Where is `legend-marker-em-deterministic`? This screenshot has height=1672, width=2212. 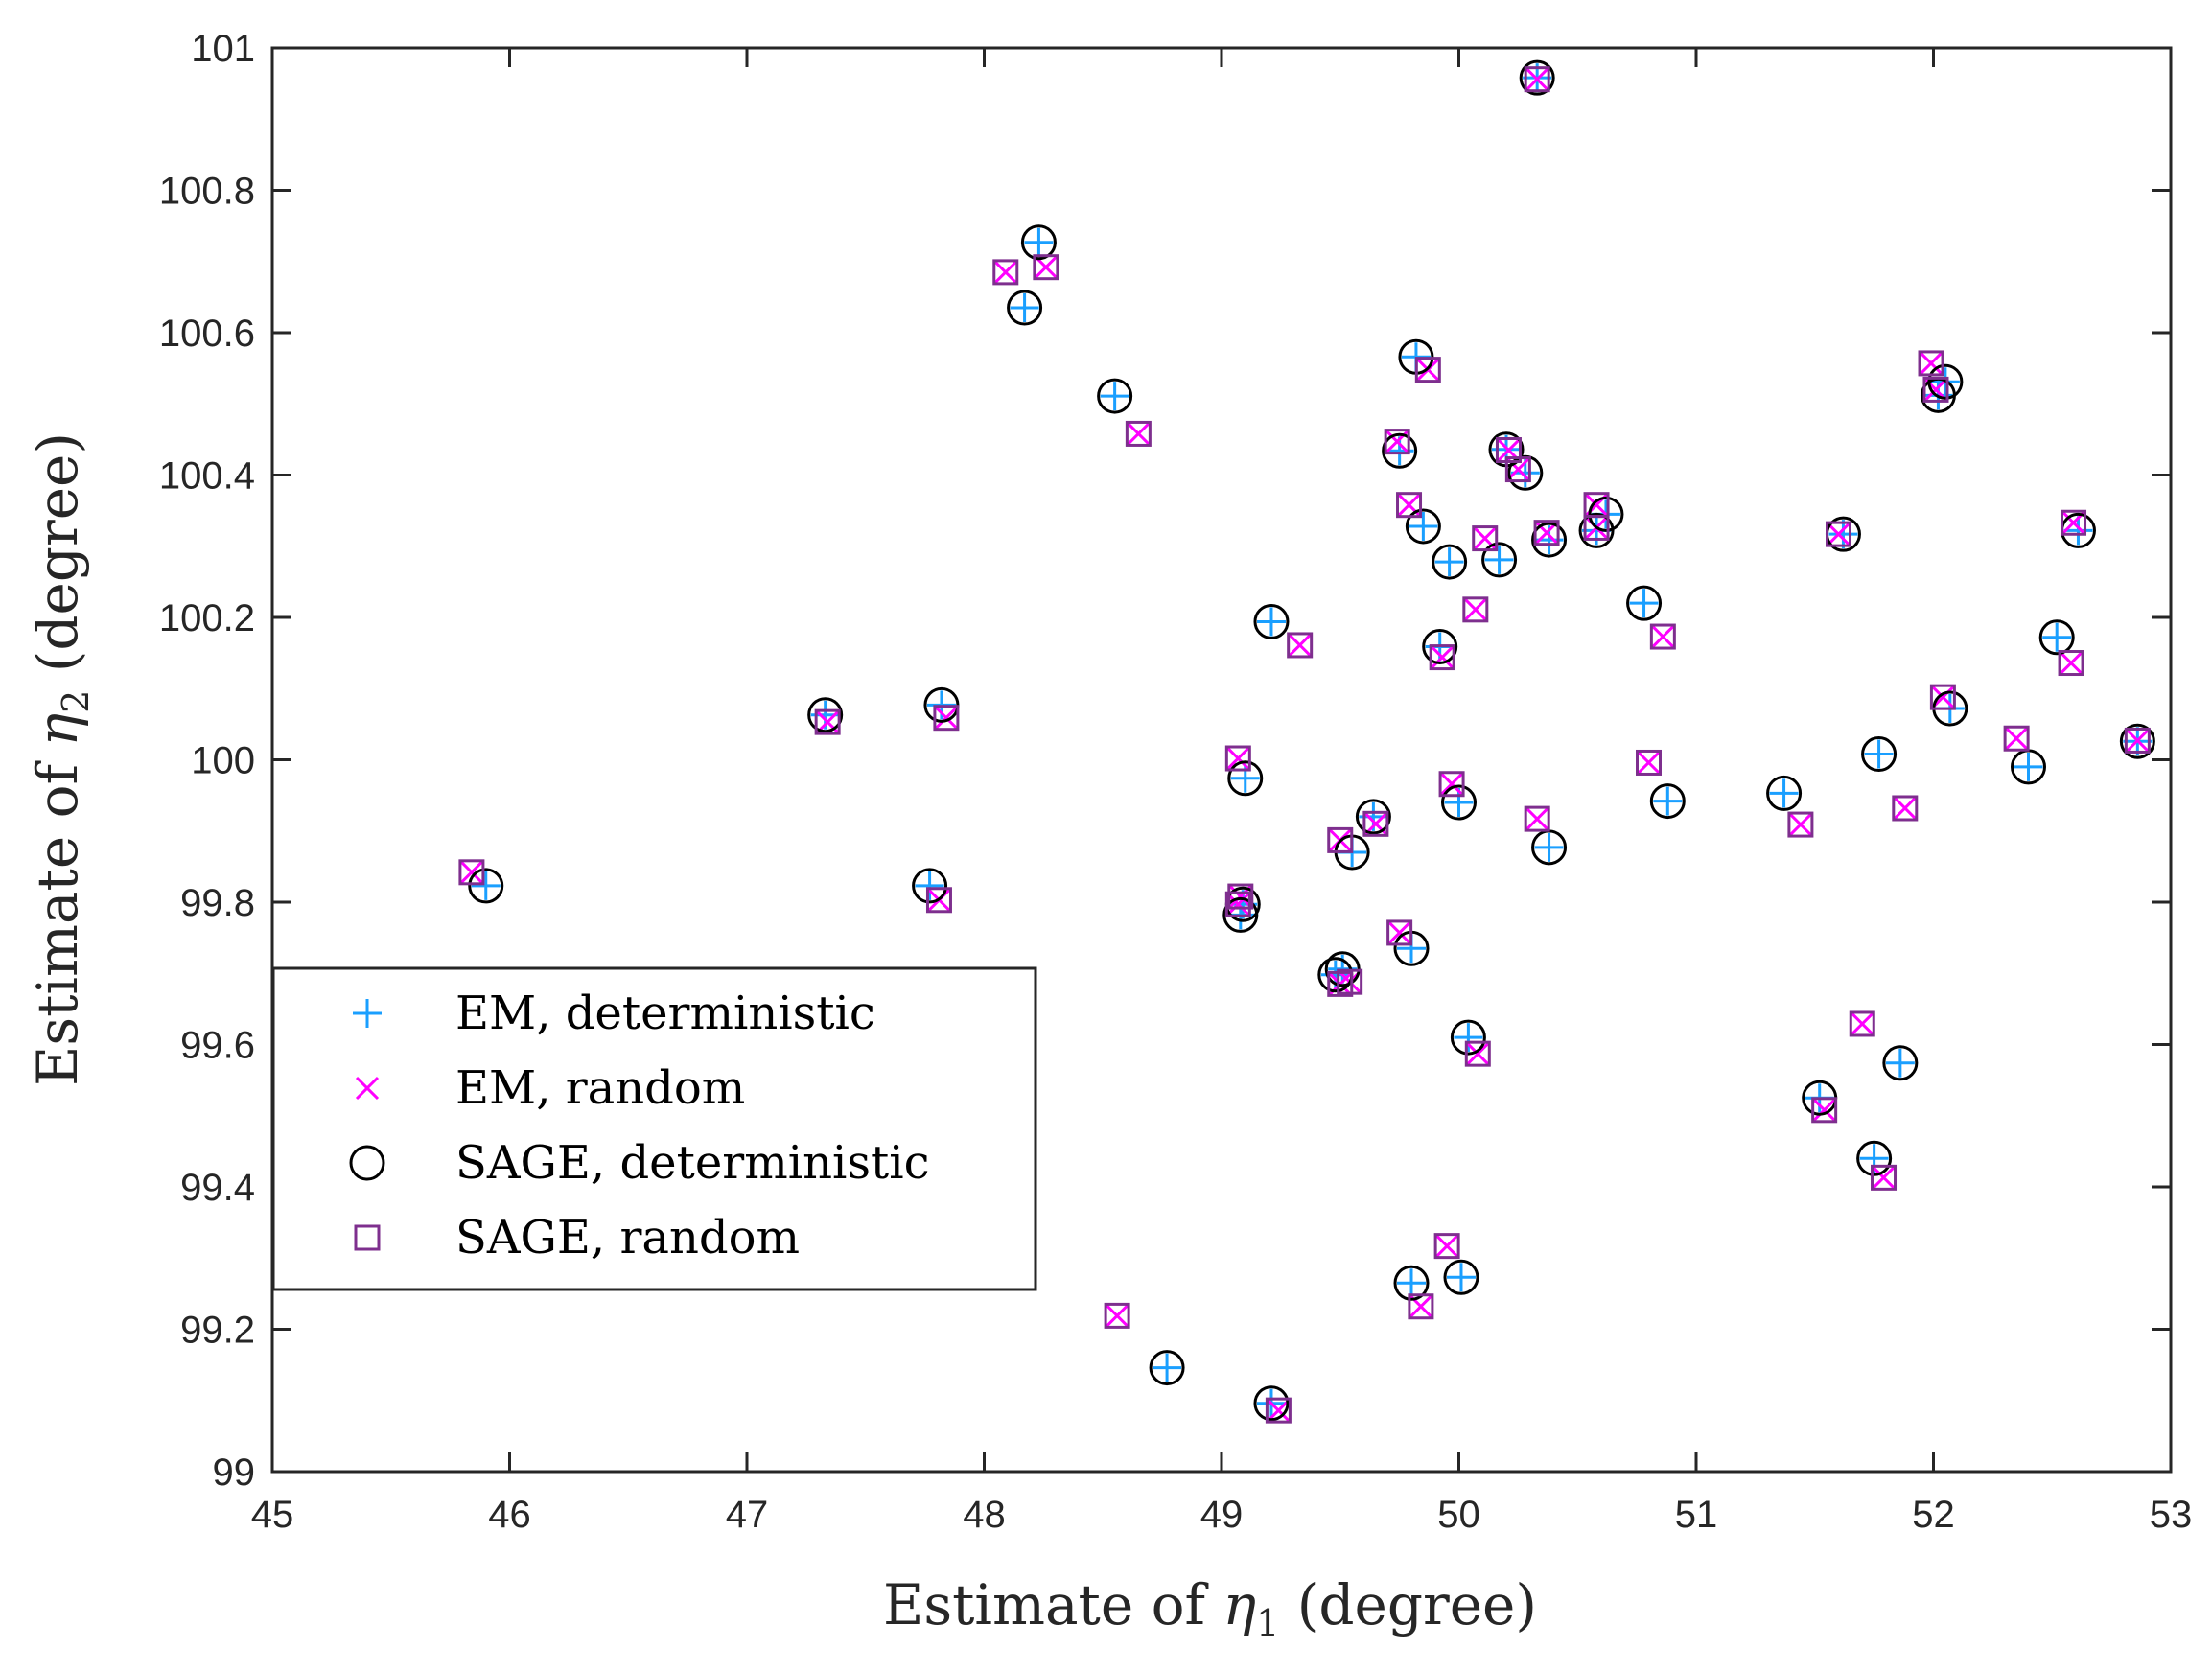 legend-marker-em-deterministic is located at coordinates (367, 1013).